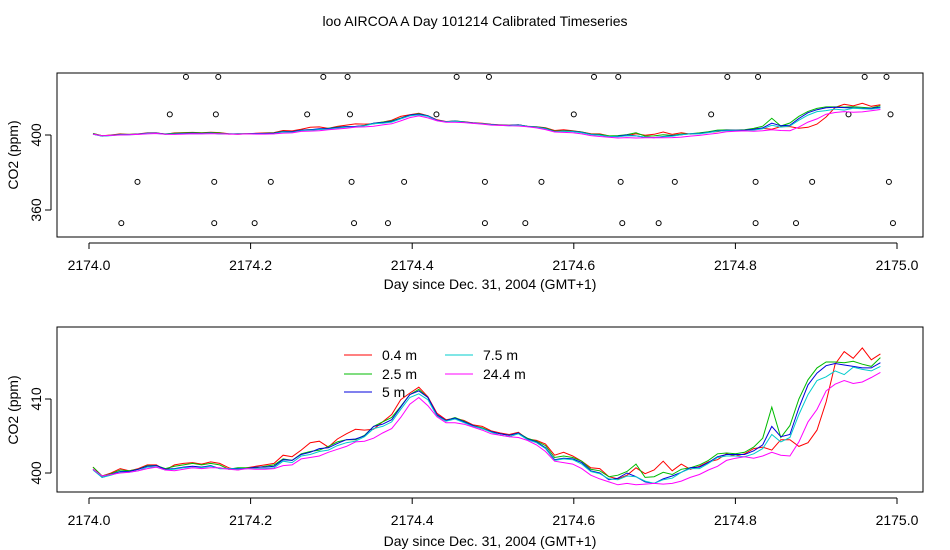 This screenshot has width=950, height=550. Describe the element at coordinates (435, 373) in the screenshot. I see `legend: 0.4 m 2.5 m 5 m 7.5 m 24.4 m` at that location.